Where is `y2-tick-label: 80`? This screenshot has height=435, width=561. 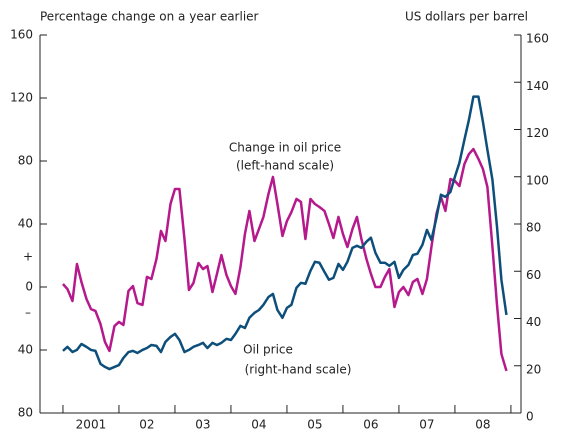
y2-tick-label: 80 is located at coordinates (533, 228).